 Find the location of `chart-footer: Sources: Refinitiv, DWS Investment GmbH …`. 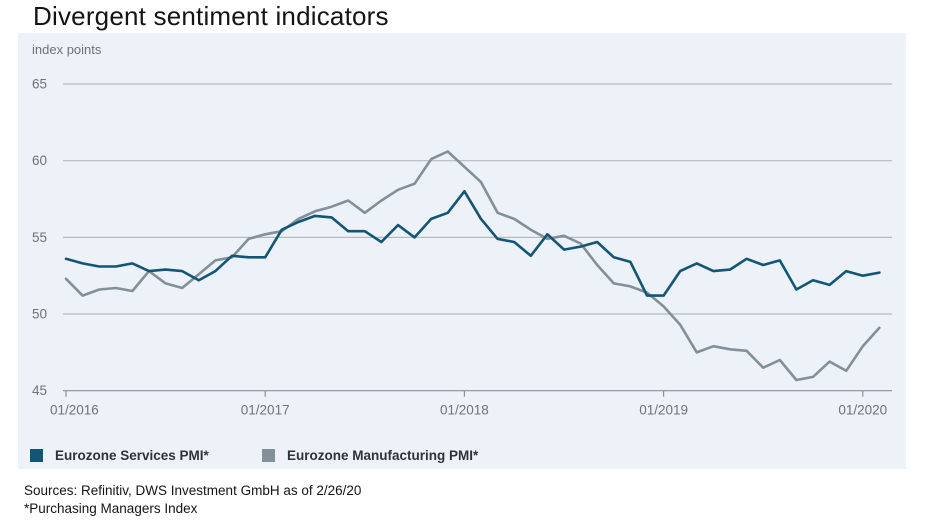

chart-footer: Sources: Refinitiv, DWS Investment GmbH … is located at coordinates (192, 500).